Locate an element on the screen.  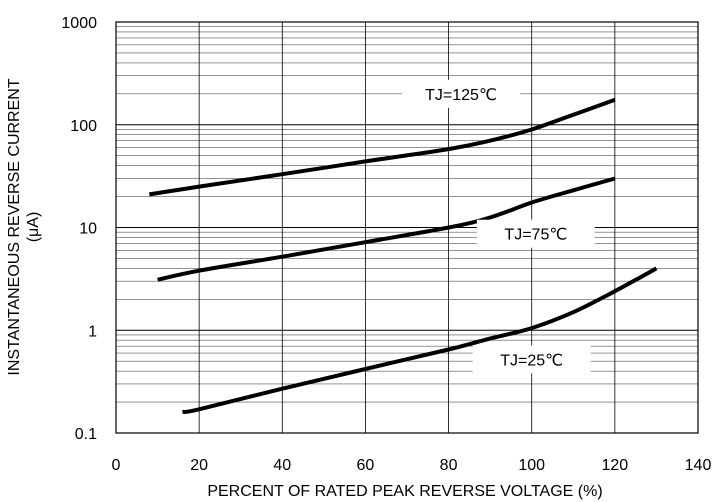
curve-tj-75c is located at coordinates (386, 229).